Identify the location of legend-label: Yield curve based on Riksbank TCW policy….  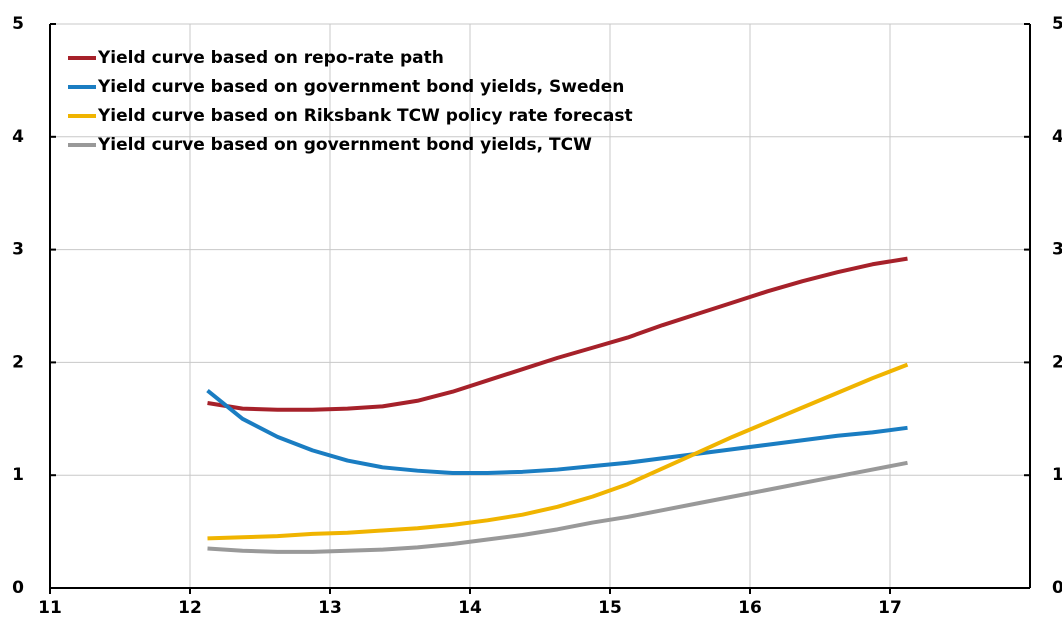
(365, 116).